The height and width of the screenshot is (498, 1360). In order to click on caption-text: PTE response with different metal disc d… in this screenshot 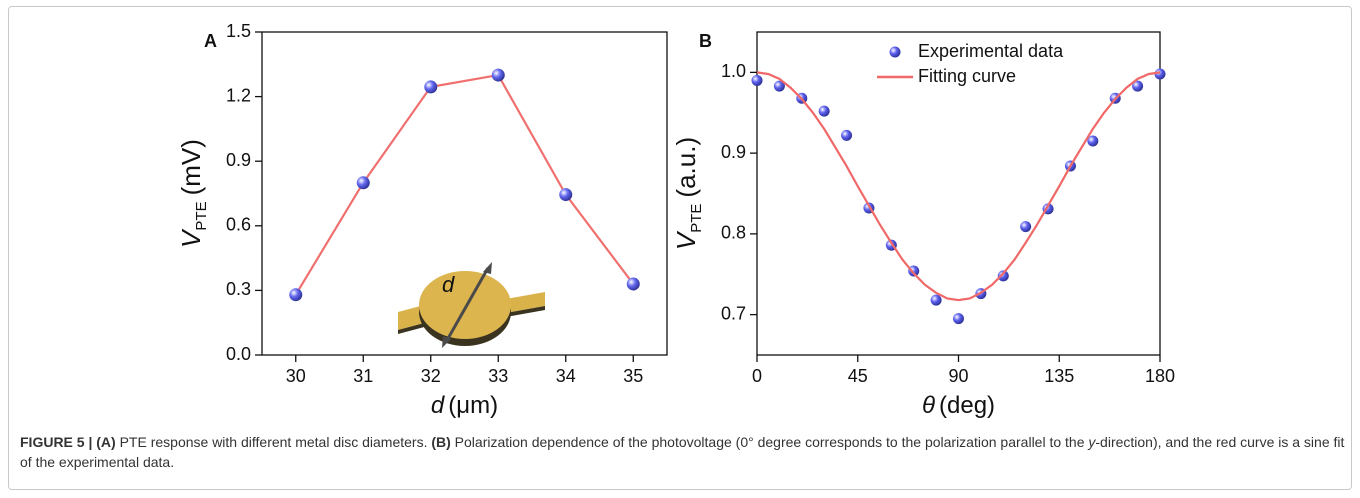, I will do `click(273, 442)`.